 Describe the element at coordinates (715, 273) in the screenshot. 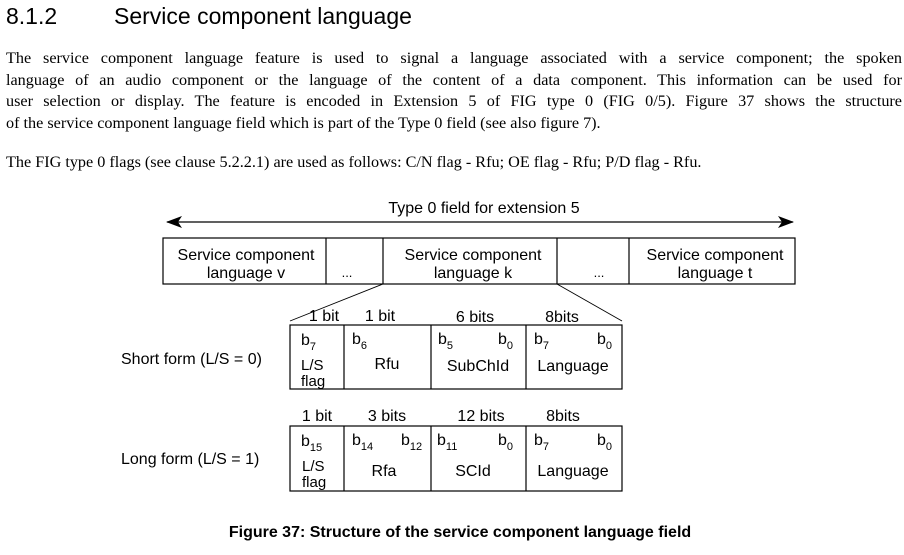

I see `cell-t-line2: language t` at that location.